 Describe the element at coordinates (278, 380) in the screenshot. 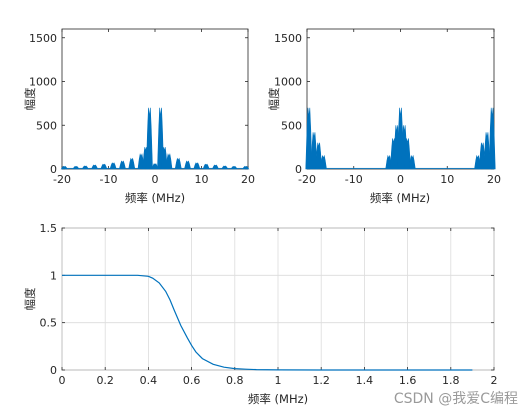

I see `x-tick-label: 1` at that location.